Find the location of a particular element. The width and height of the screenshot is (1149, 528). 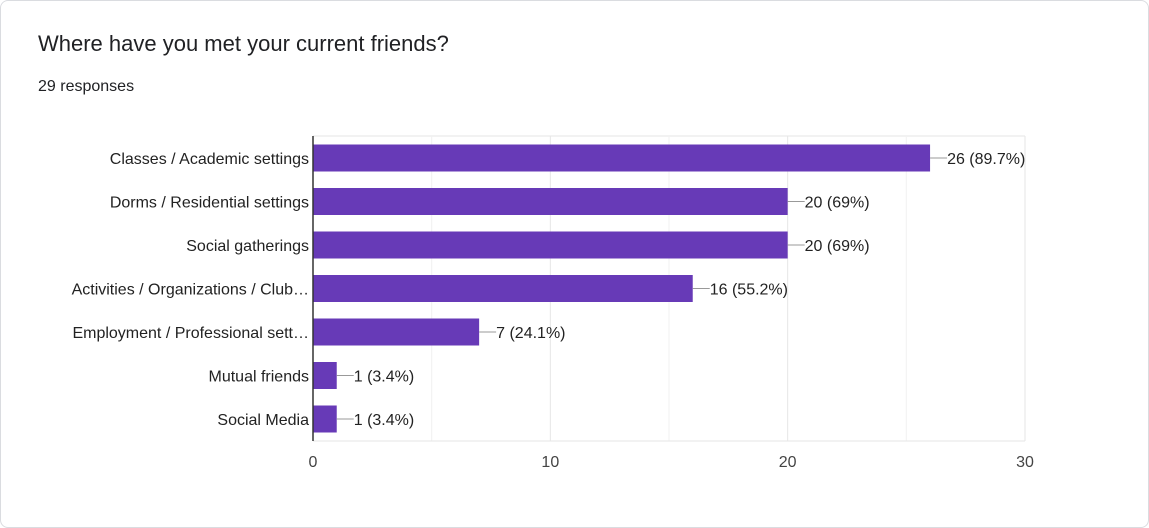

category-label: Dorms / Residential settings is located at coordinates (209, 203).